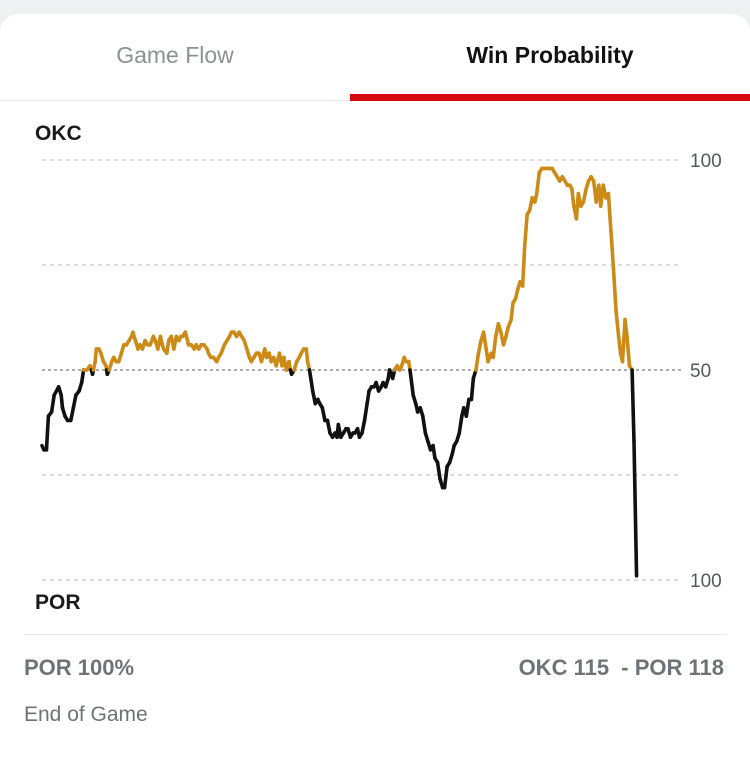 The image size is (750, 769). I want to click on tab-game-flow: Game Flow, so click(175, 54).